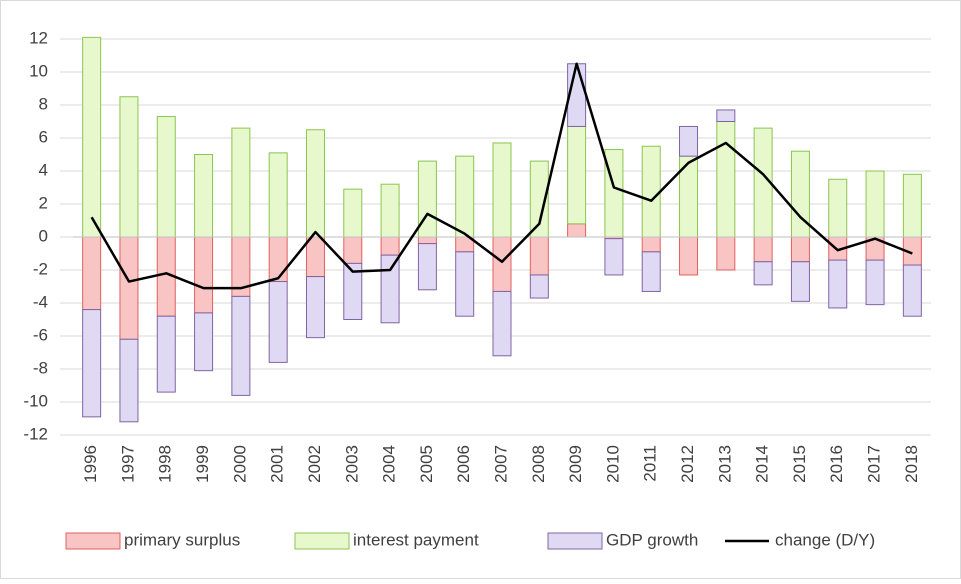 This screenshot has width=961, height=584. What do you see at coordinates (575, 464) in the screenshot?
I see `x-tick-label: 2009` at bounding box center [575, 464].